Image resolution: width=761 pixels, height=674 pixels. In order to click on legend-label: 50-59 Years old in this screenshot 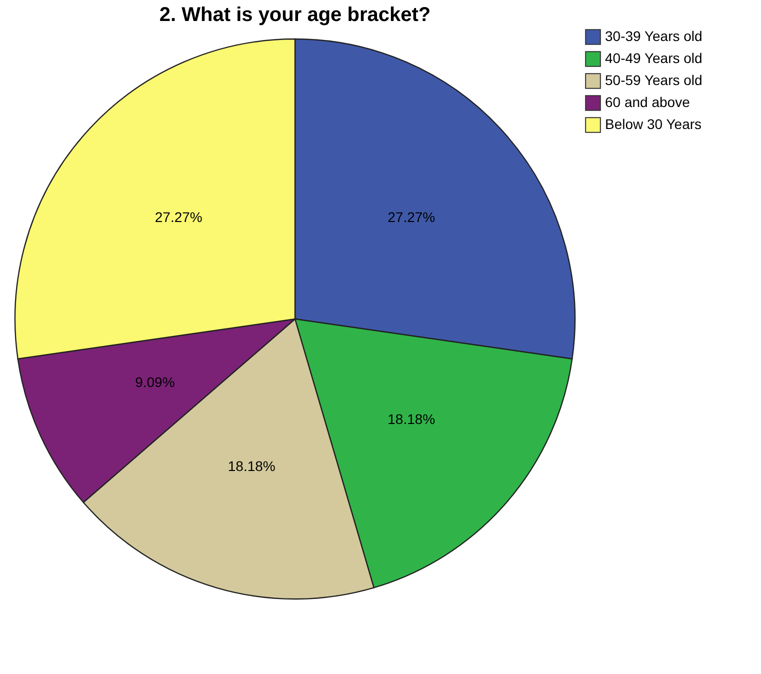, I will do `click(653, 80)`.